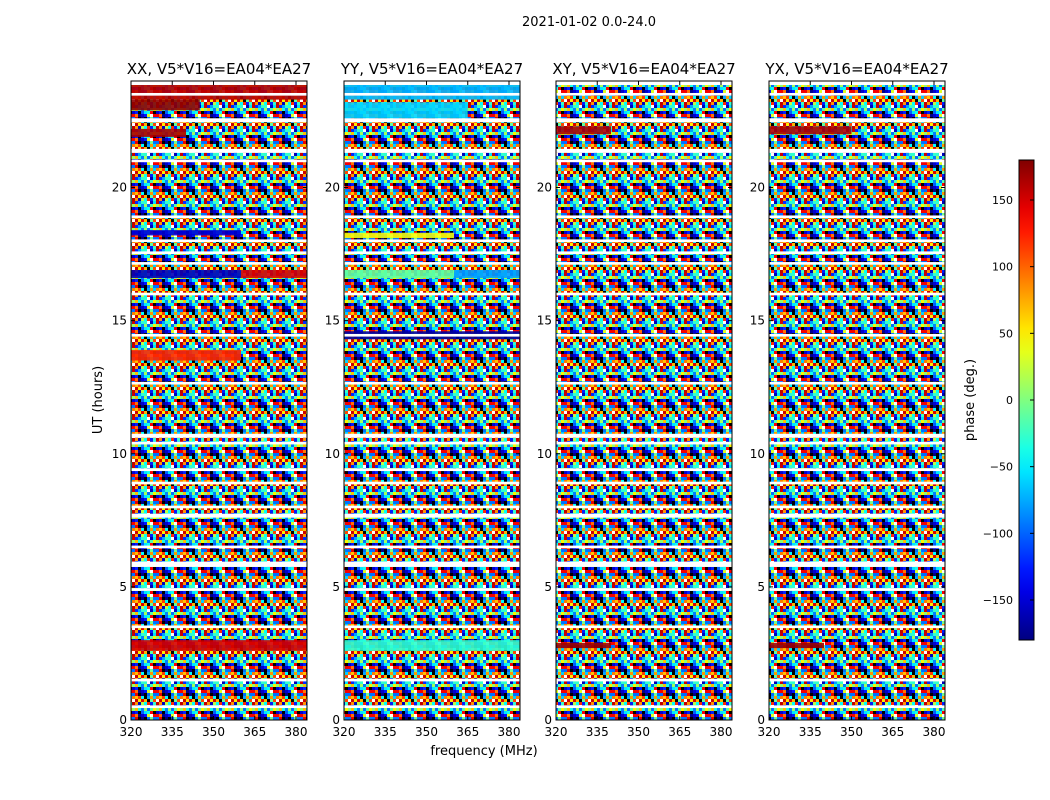 Image resolution: width=1050 pixels, height=800 pixels. I want to click on colorbar: 150 100 50 0 −50 −100 −150 phase (deg.), so click(999, 400).